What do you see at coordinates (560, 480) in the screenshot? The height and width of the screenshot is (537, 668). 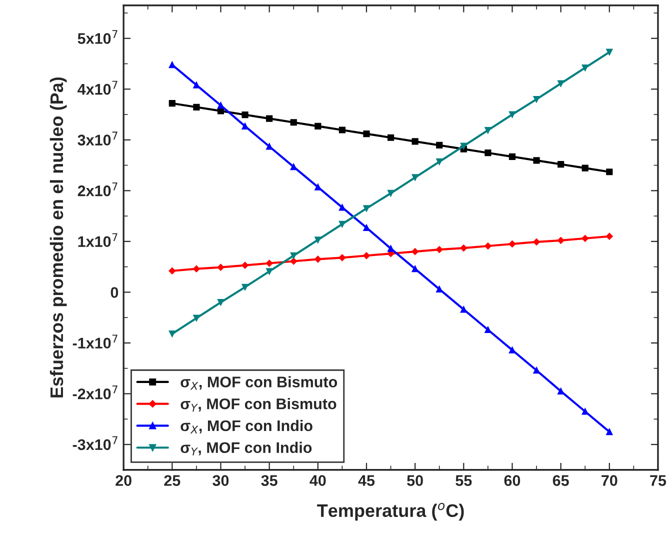 I see `x-tick-label: 65` at bounding box center [560, 480].